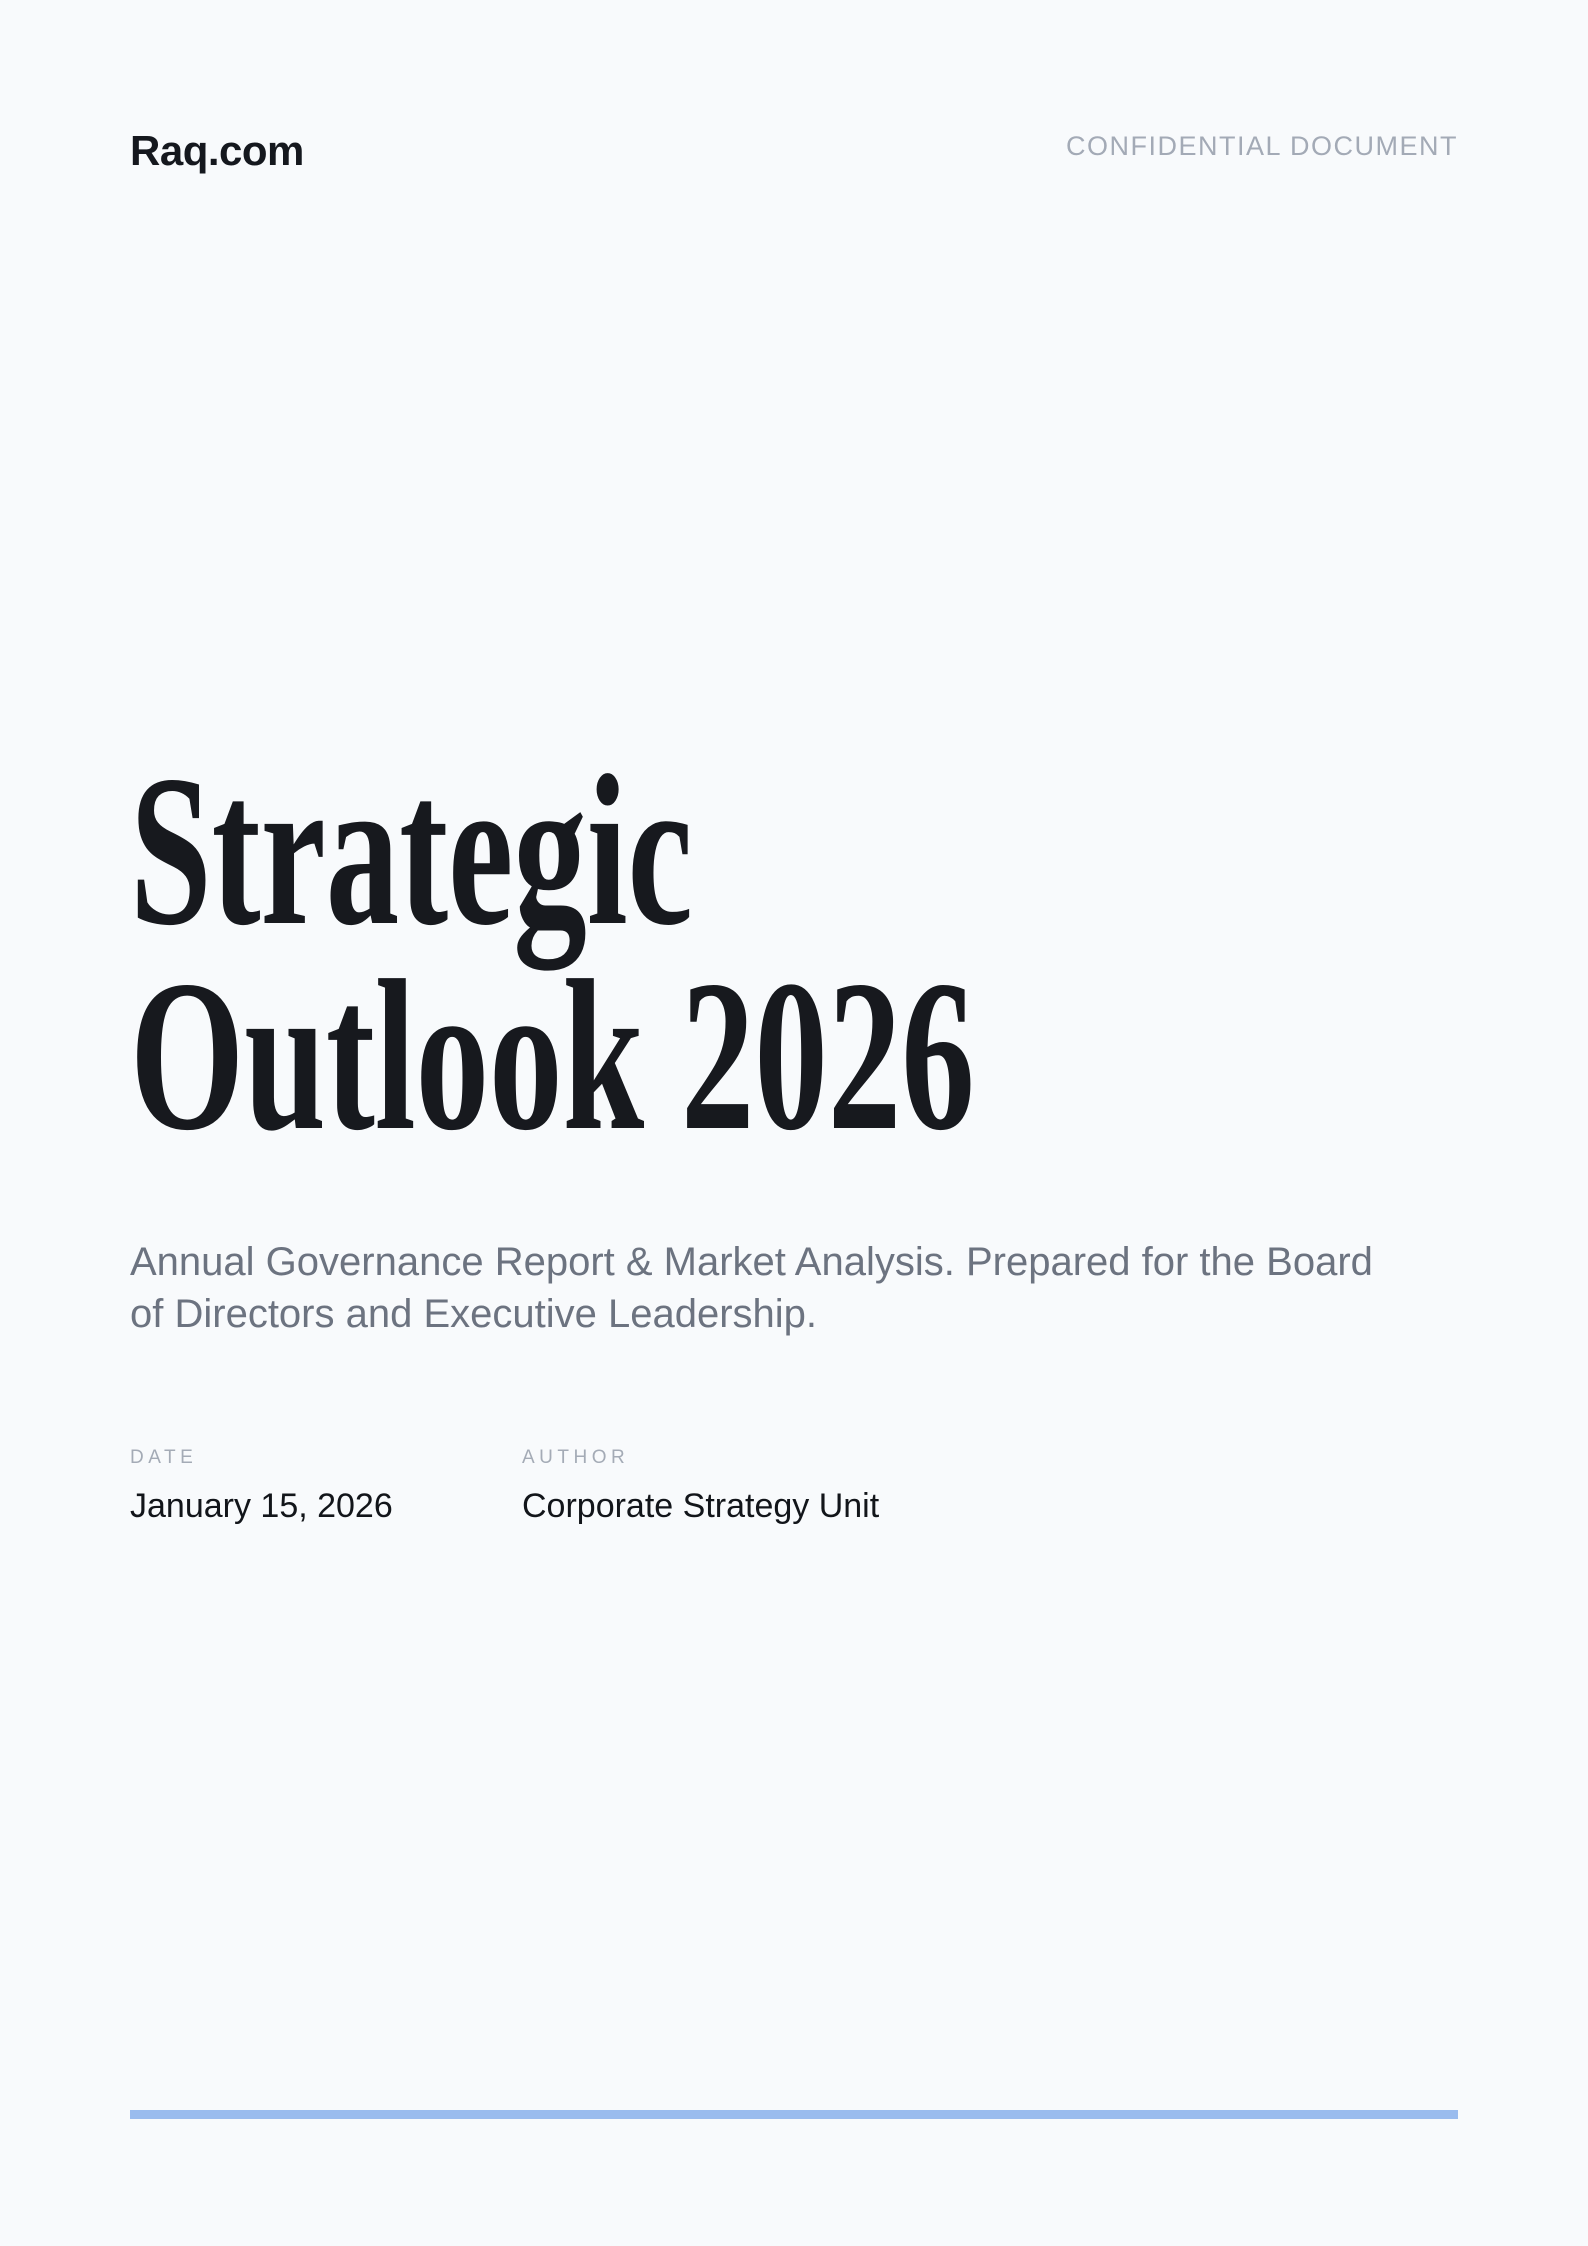  I want to click on meta-date: DATE January 15, 2026, so click(326, 1485).